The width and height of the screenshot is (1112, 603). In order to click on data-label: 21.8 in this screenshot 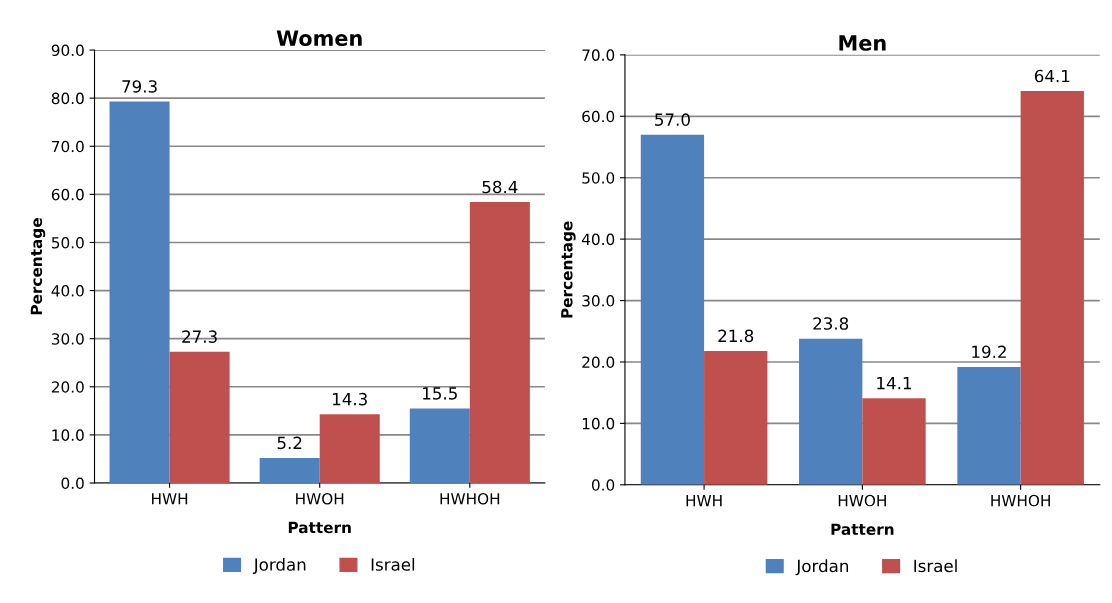, I will do `click(736, 336)`.